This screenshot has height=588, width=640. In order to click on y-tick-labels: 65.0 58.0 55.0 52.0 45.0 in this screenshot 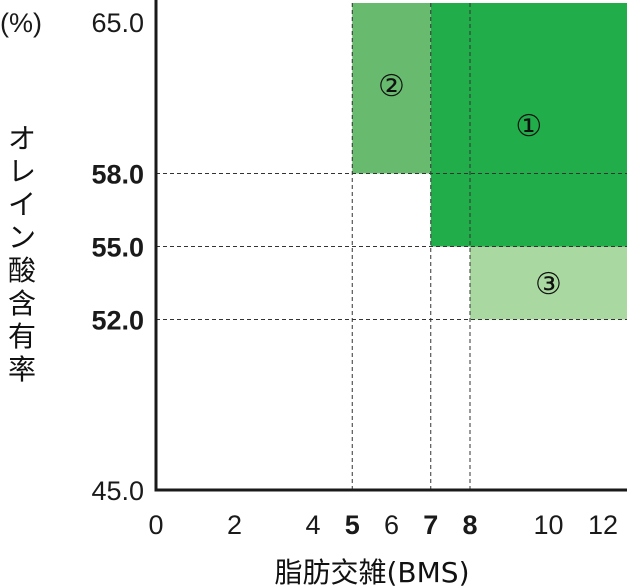, I will do `click(117, 257)`.